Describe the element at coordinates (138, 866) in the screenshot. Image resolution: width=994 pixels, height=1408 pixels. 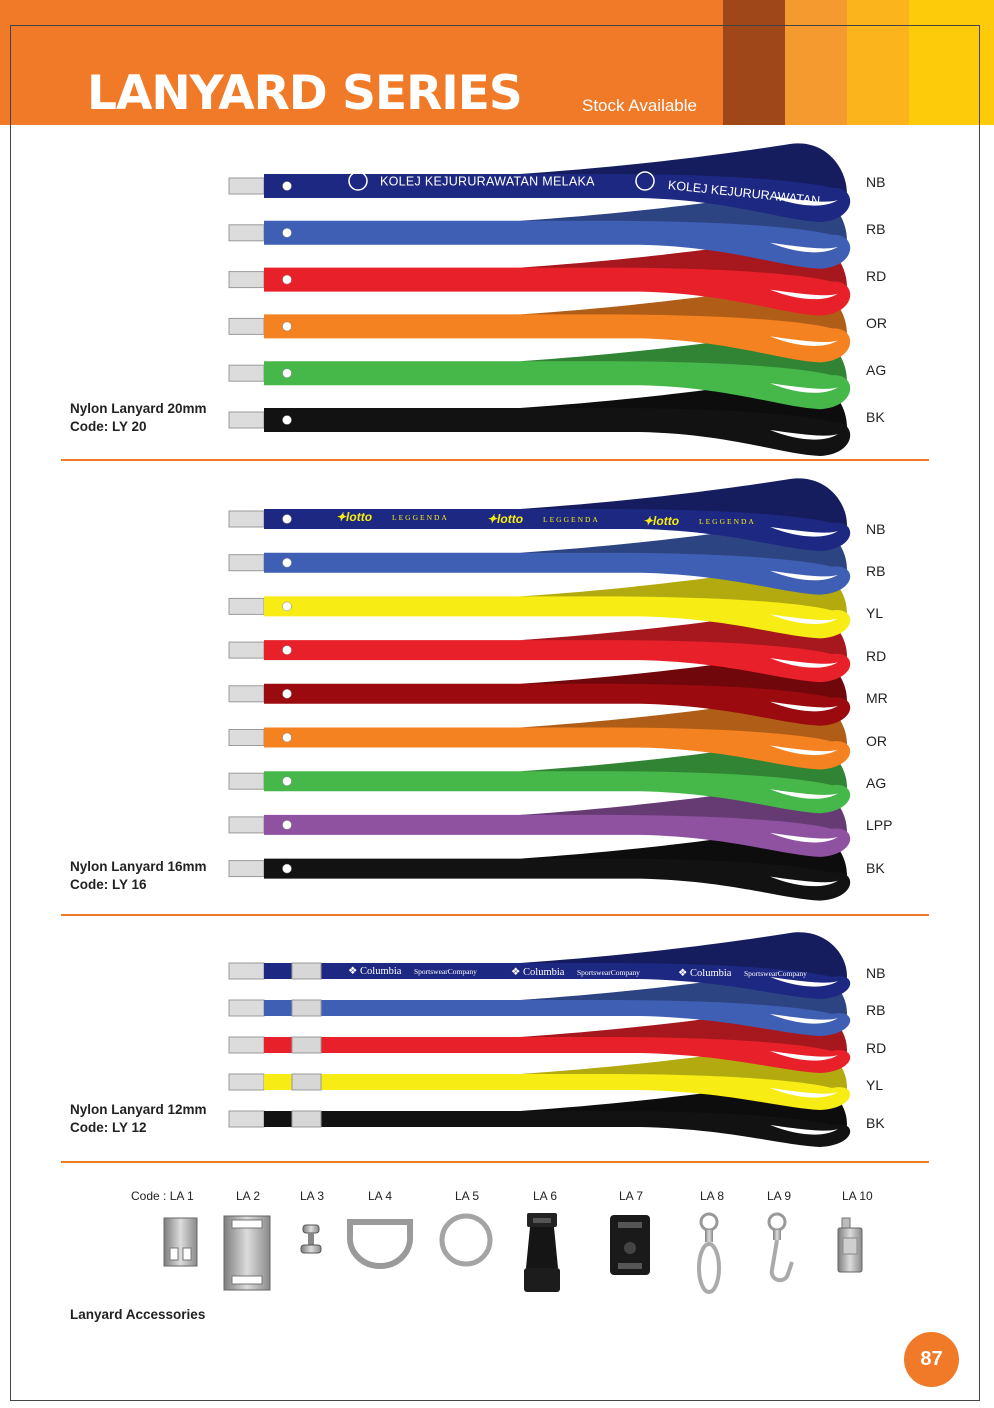
I see `series-name-ly16: Nylon Lanyard 16mm` at that location.